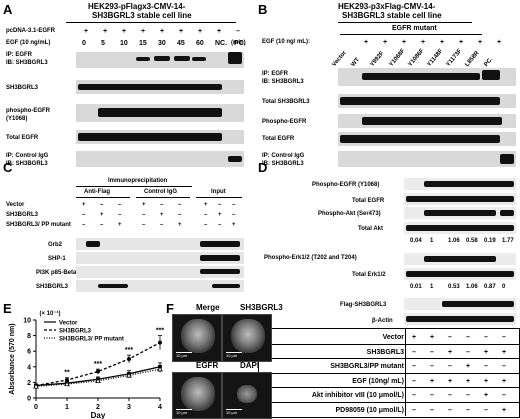 This screenshot has height=419, width=520. Describe the element at coordinates (414, 28) in the screenshot. I see `panel-b-mutant-label: EGFR mutant` at that location.